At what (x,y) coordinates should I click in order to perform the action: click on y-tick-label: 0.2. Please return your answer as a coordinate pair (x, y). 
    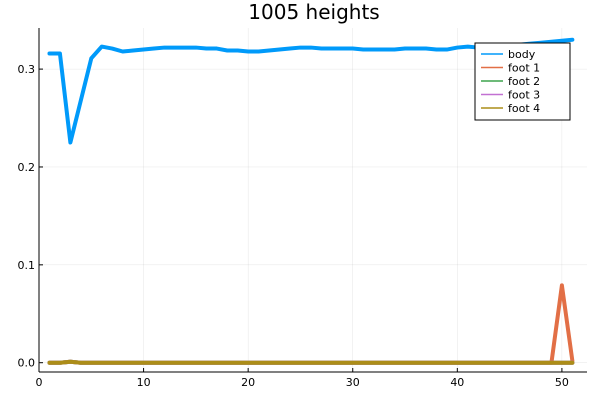
    Looking at the image, I should click on (27, 167).